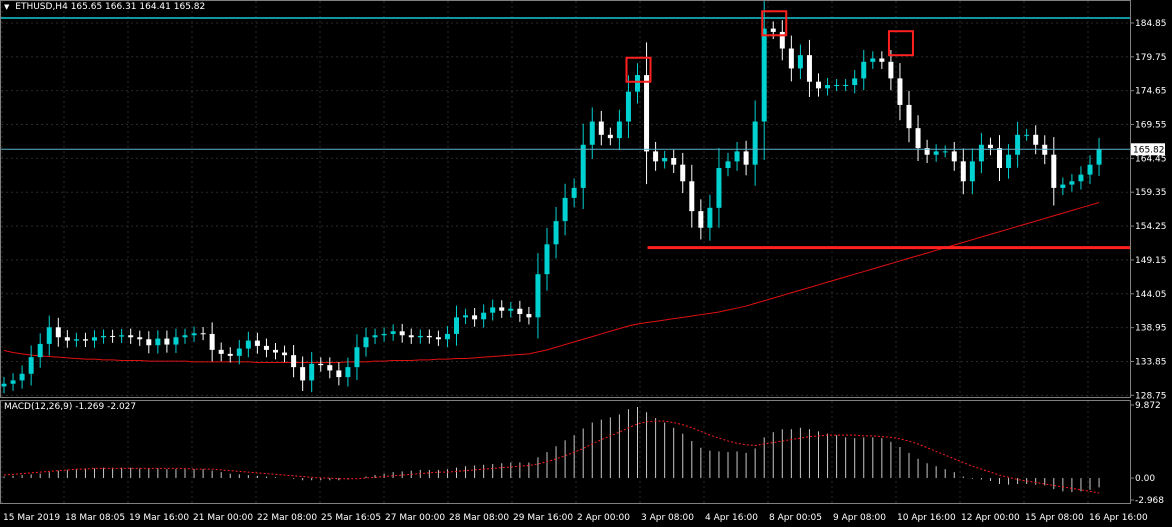  Describe the element at coordinates (7, 7) in the screenshot. I see `chevron-down-icon: ▼` at that location.